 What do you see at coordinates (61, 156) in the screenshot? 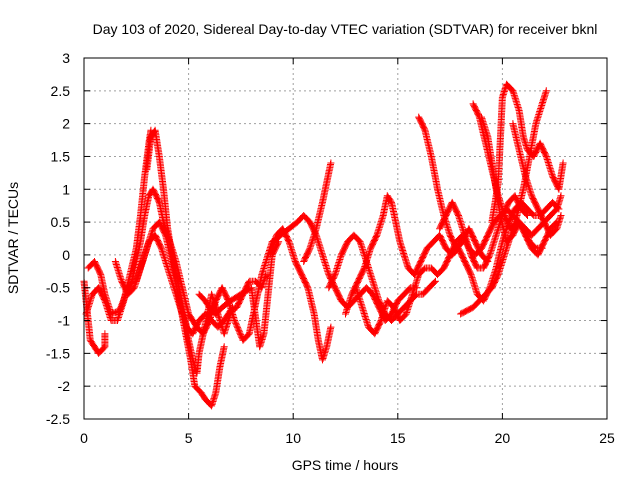
I see `y-tick-label: 1.5` at bounding box center [61, 156].